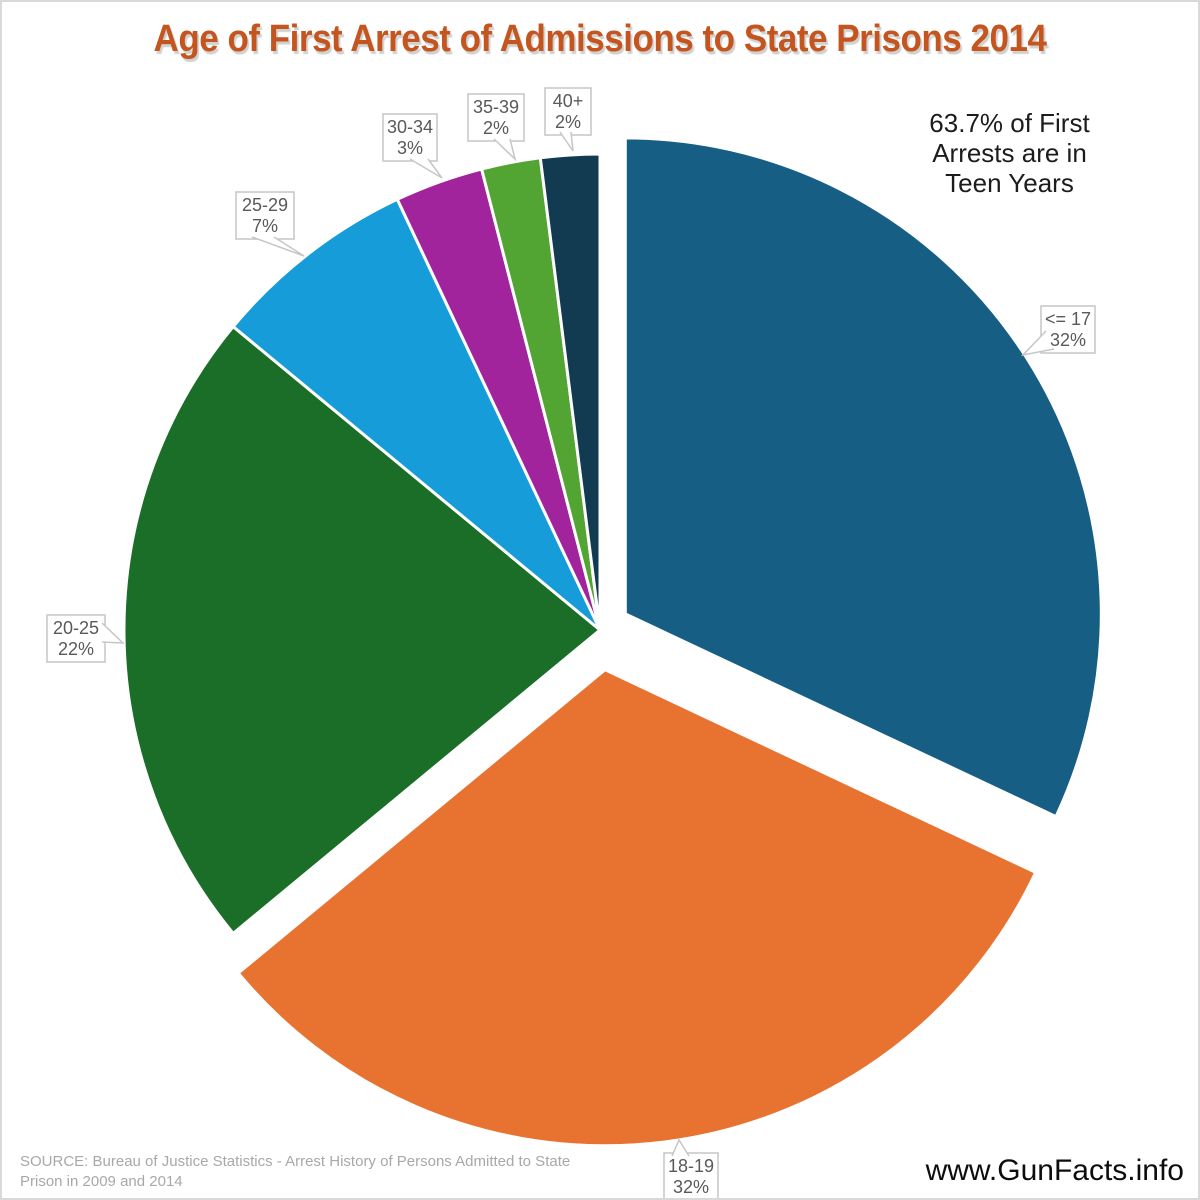 This screenshot has width=1200, height=1200. I want to click on callout-value: 3%, so click(410, 148).